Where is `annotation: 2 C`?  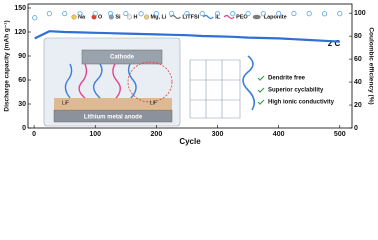 annotation: 2 C is located at coordinates (334, 43).